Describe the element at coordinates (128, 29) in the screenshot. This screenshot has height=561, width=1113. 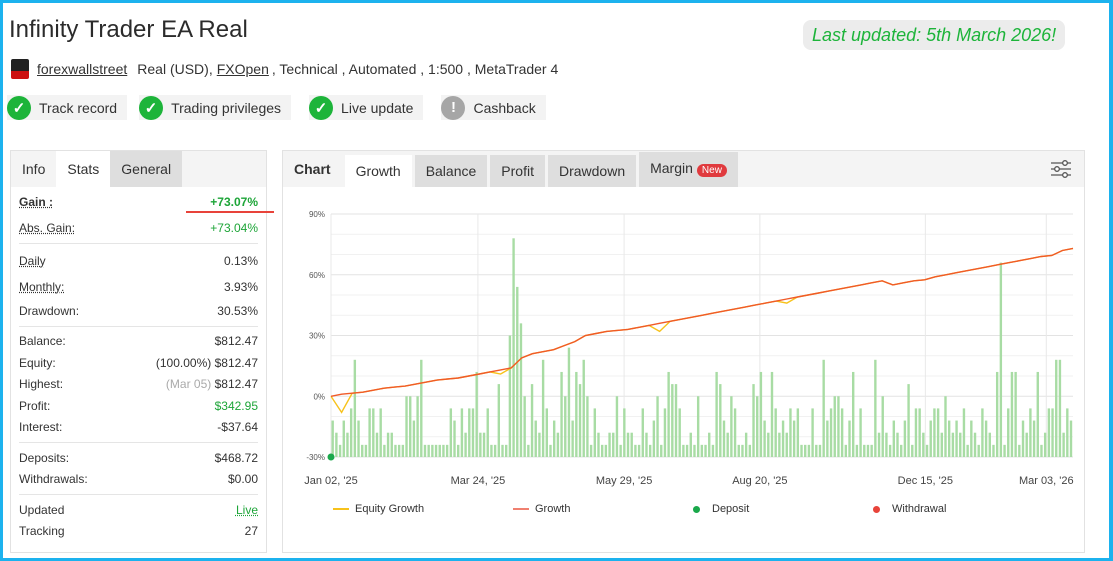
I see `page-title: Infinity Trader EA Real` at that location.